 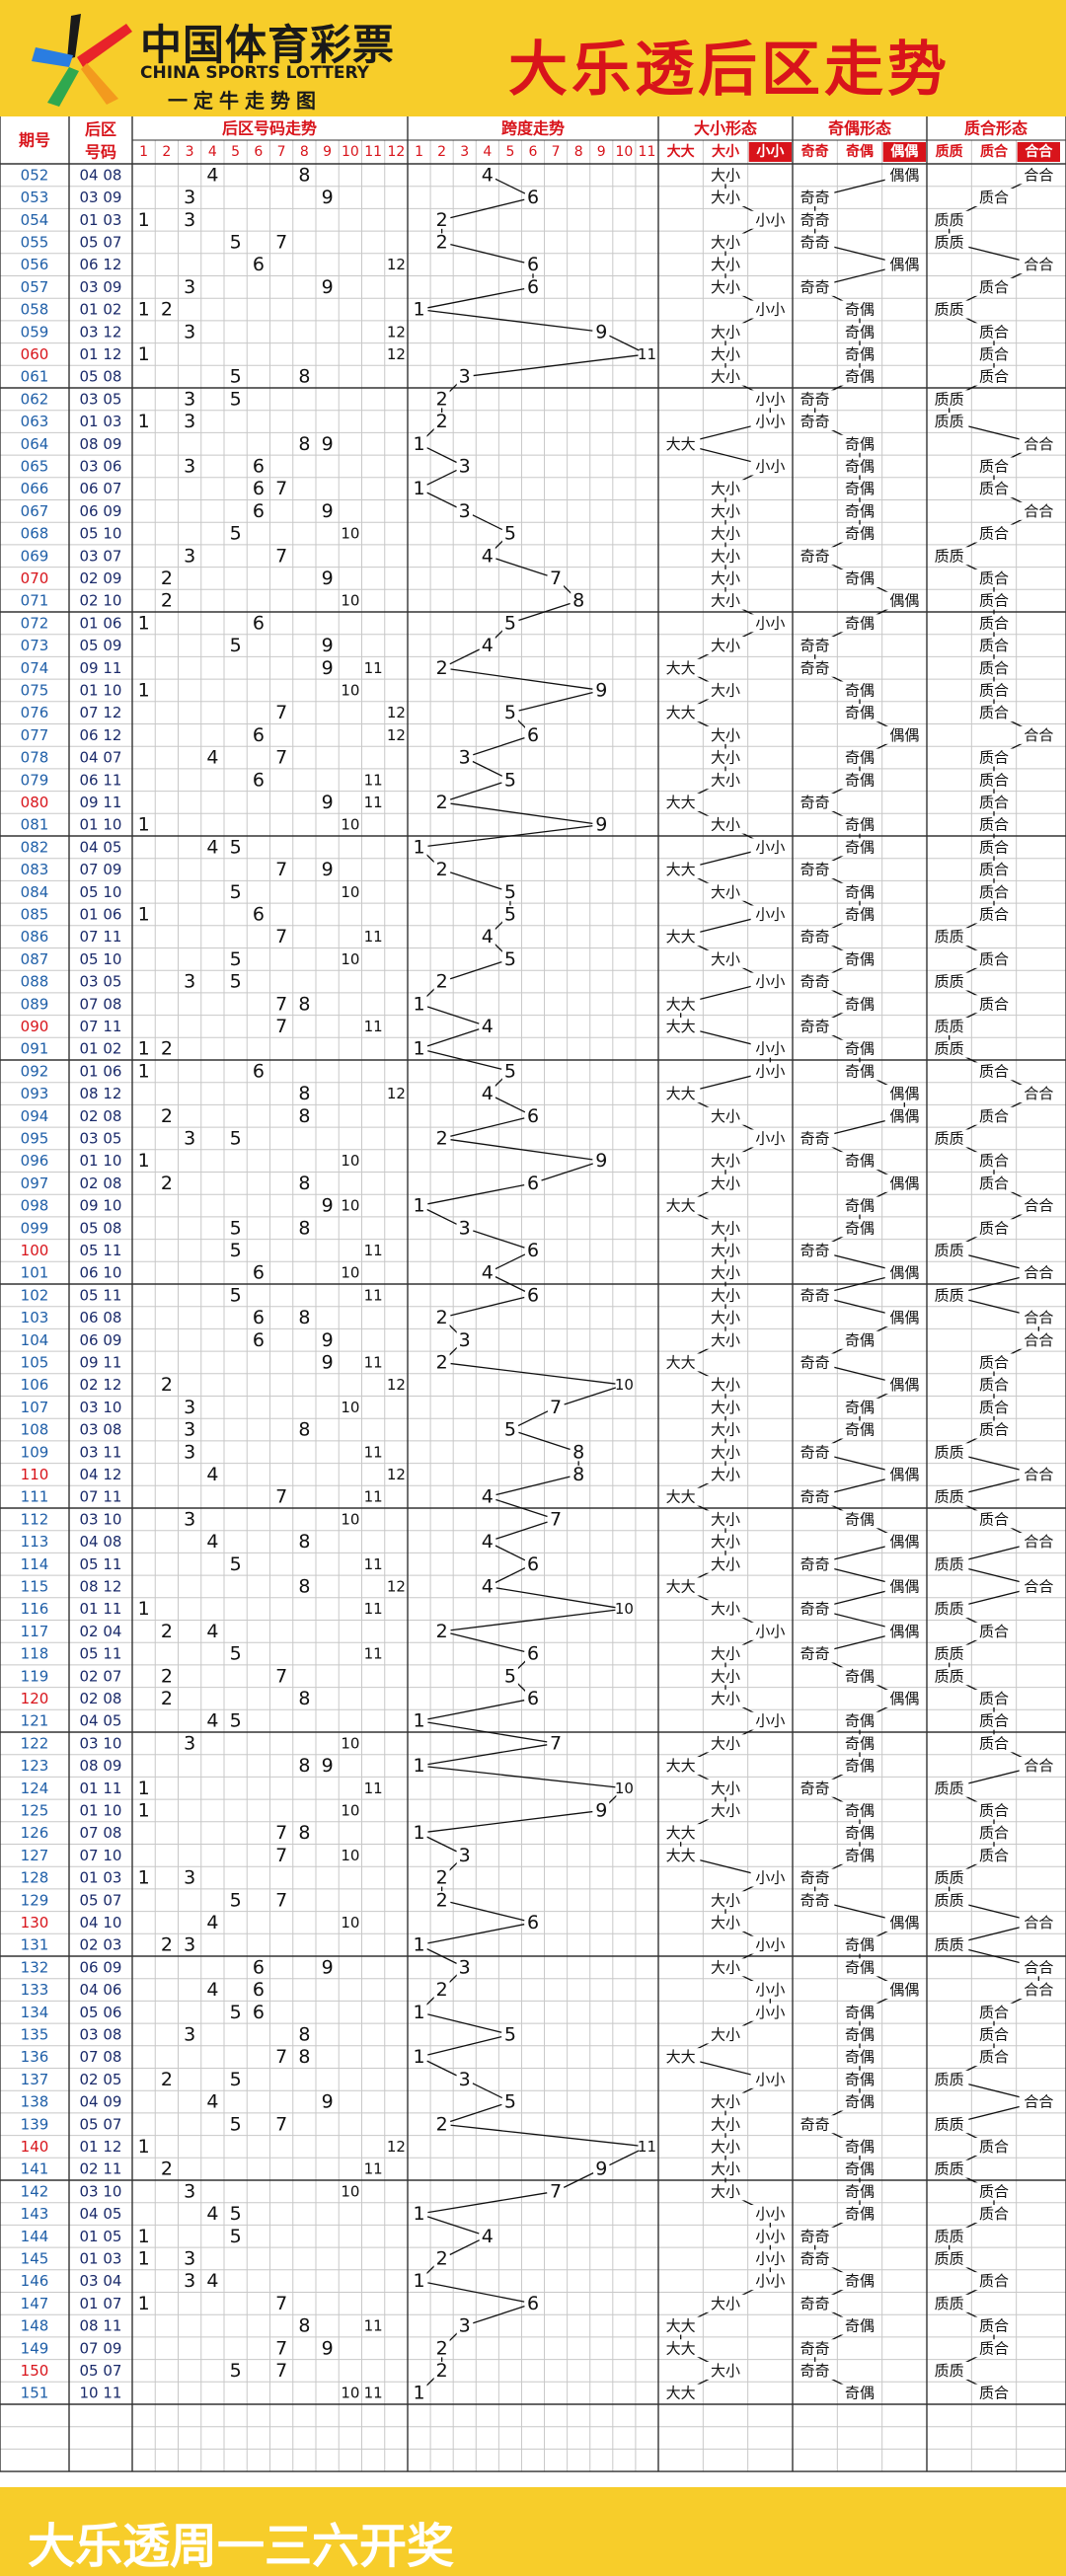 I want to click on trend-column-label: 4, so click(x=212, y=152).